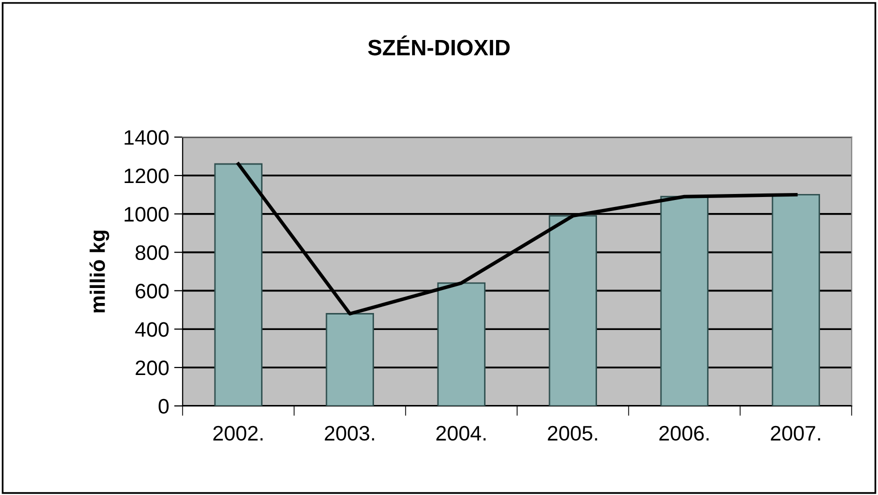  Describe the element at coordinates (461, 433) in the screenshot. I see `x-tick-label: 2004.` at that location.